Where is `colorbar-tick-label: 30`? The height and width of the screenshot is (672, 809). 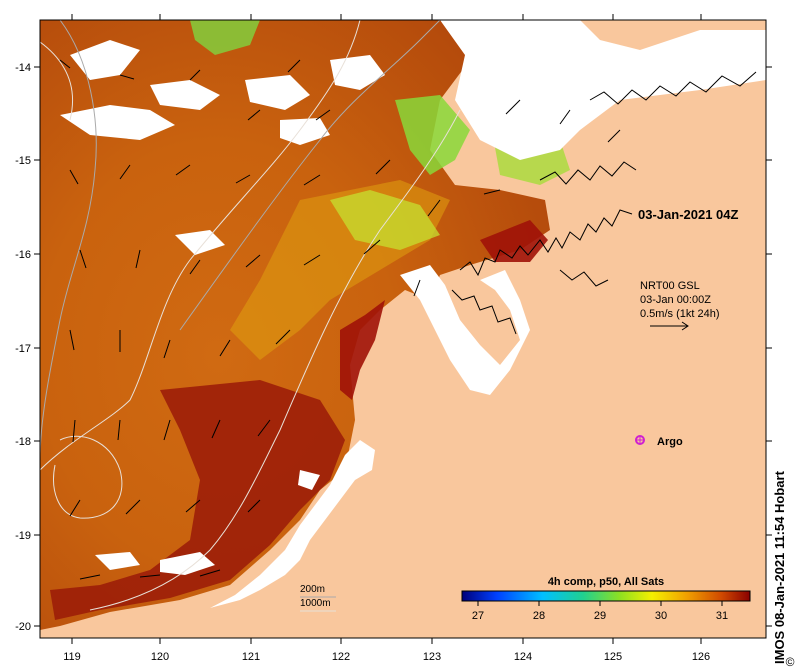 colorbar-tick-label: 30 is located at coordinates (661, 616).